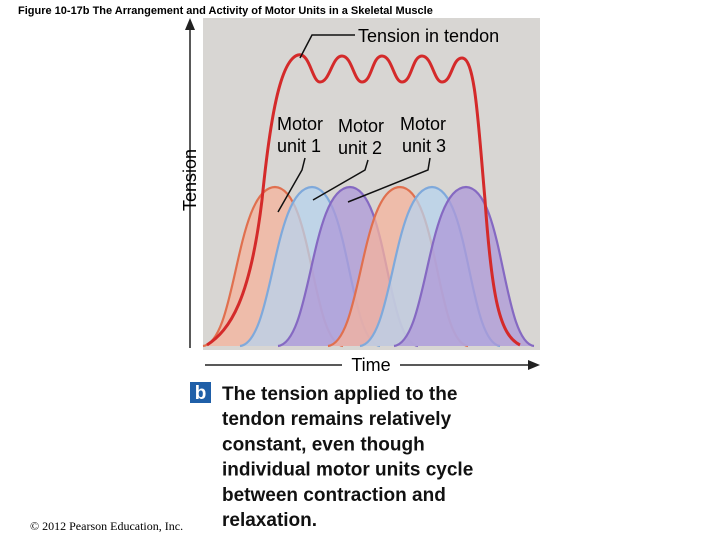  I want to click on motor-unit-curves, so click(368, 266).